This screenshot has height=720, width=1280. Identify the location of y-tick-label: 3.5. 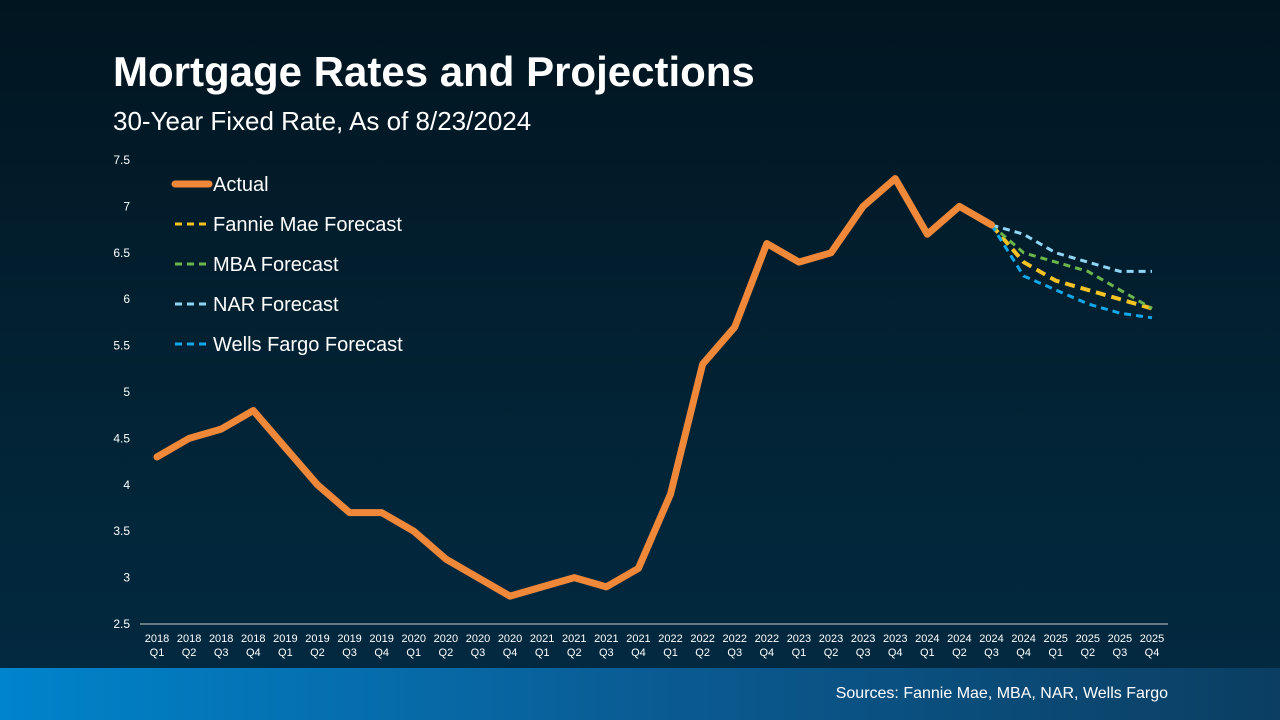
(121, 531).